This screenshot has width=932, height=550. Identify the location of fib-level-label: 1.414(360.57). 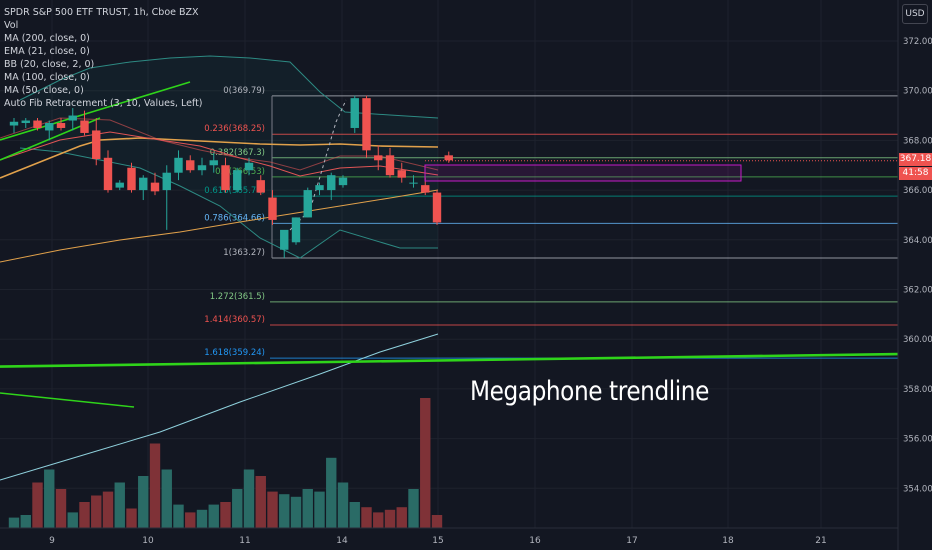
(234, 320).